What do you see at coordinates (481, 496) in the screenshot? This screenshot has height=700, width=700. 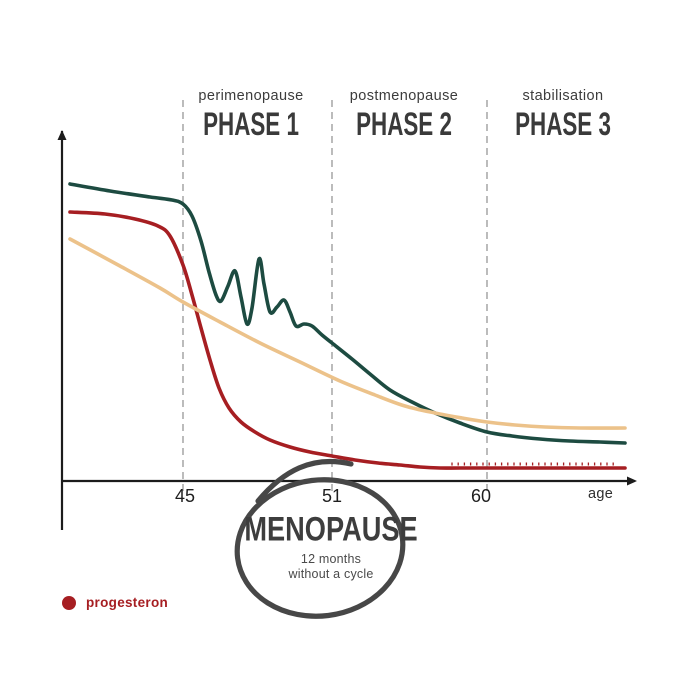 I see `x-tick-label-60: 60` at bounding box center [481, 496].